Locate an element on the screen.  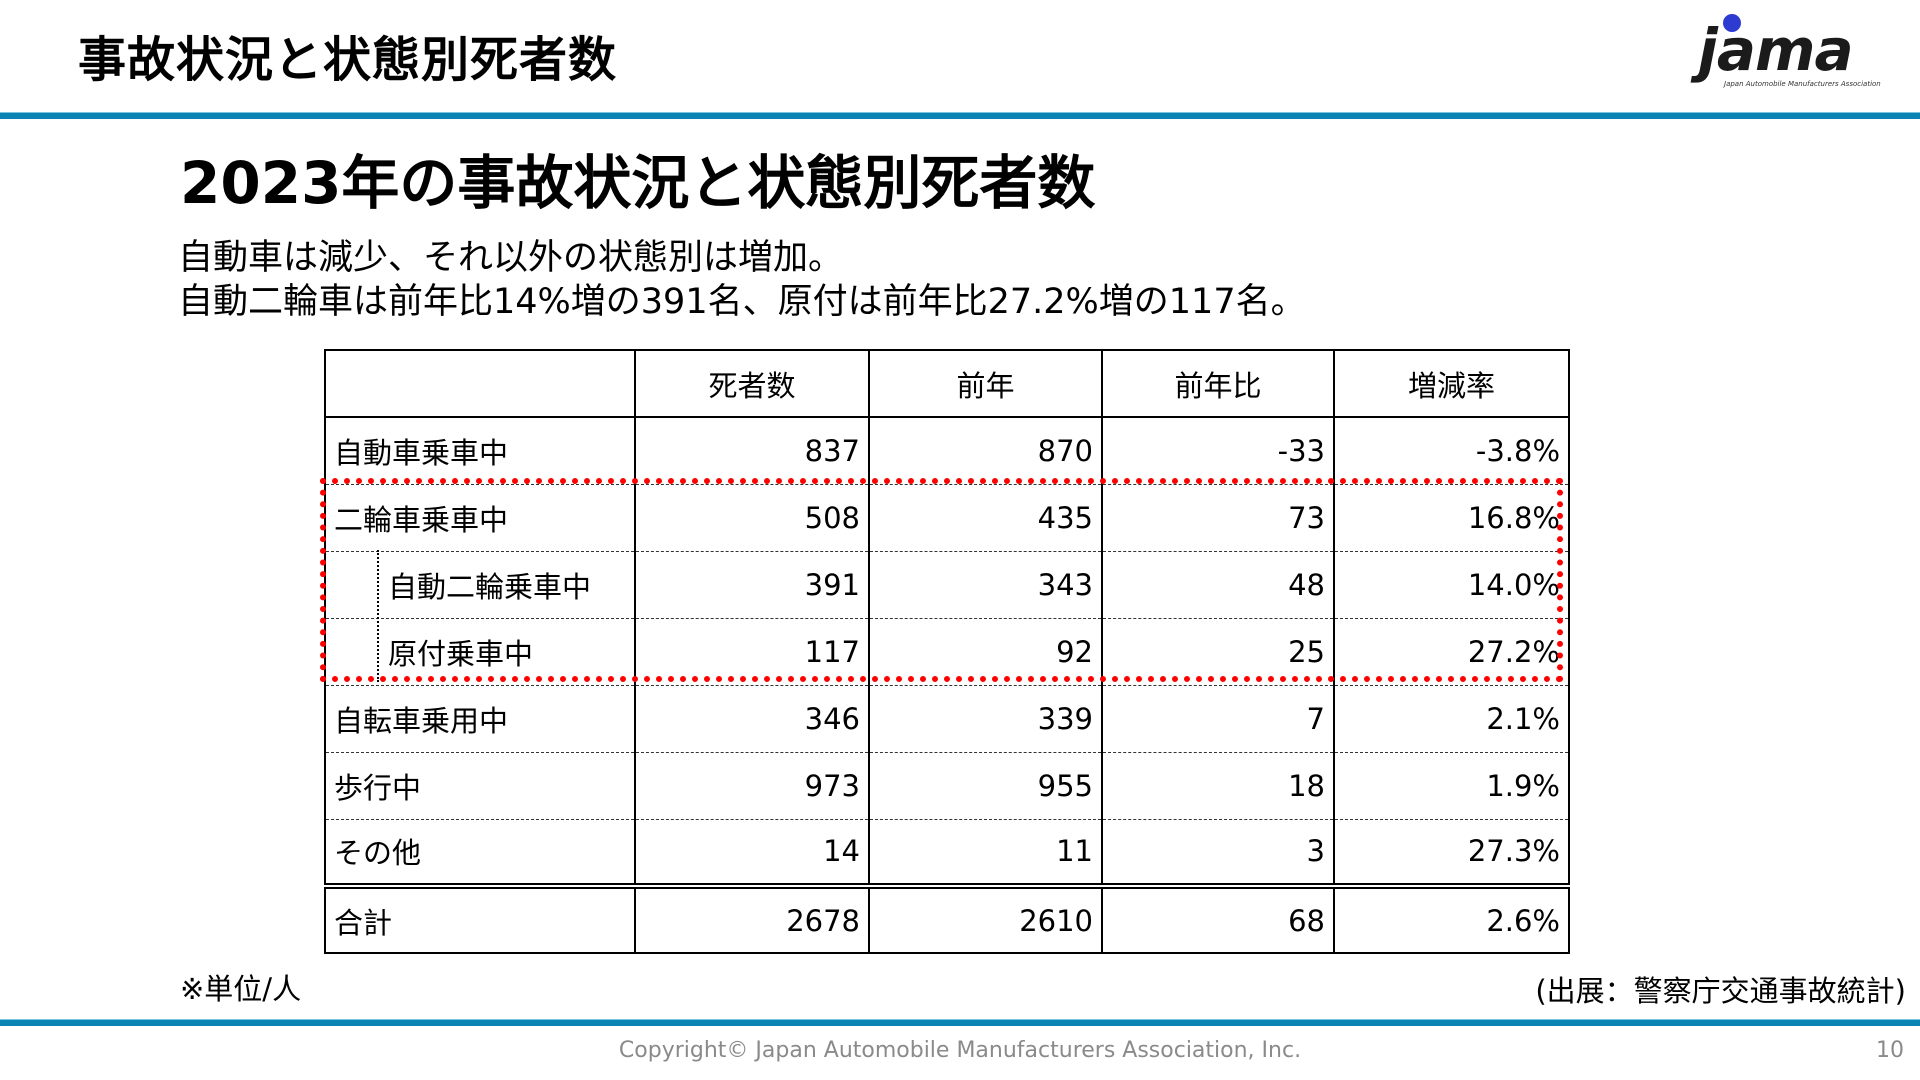
row-label: その他 is located at coordinates (480, 852).